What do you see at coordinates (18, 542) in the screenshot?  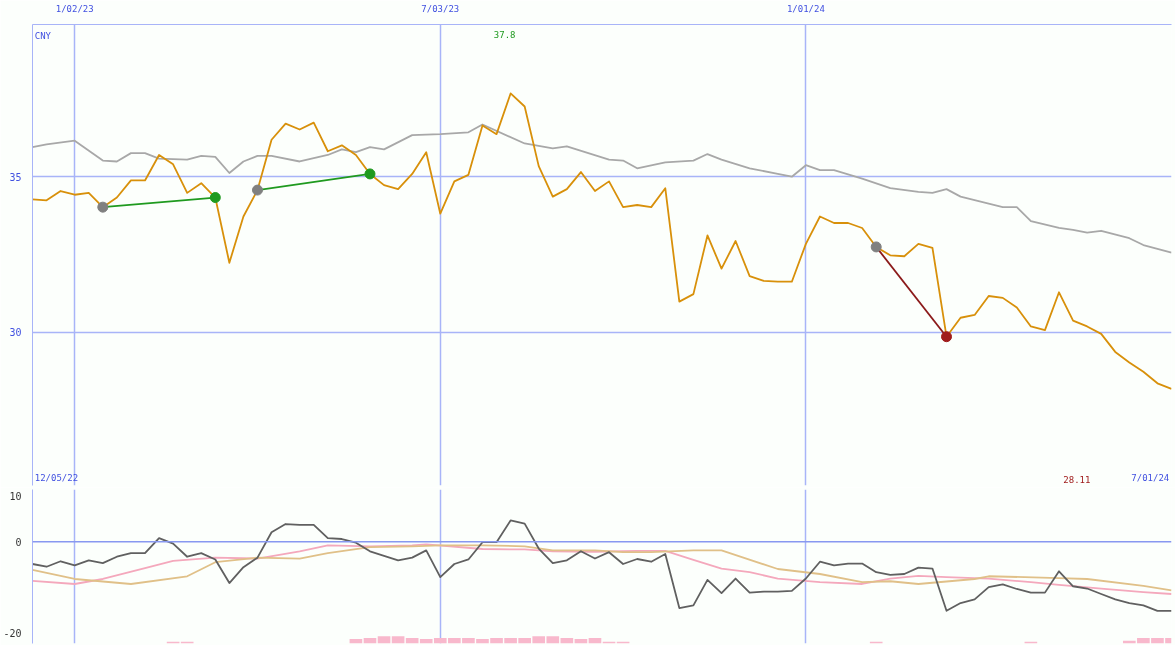 I see `y-tick-label: 0` at bounding box center [18, 542].